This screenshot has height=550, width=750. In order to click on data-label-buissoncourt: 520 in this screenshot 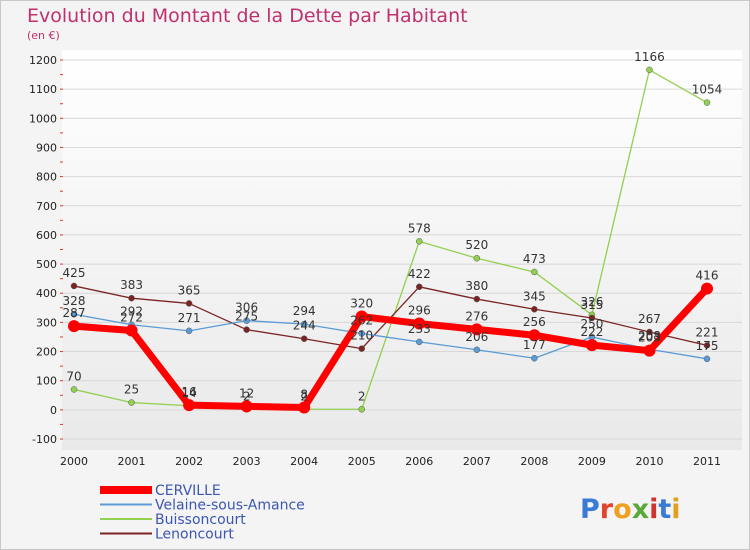, I will do `click(476, 245)`.